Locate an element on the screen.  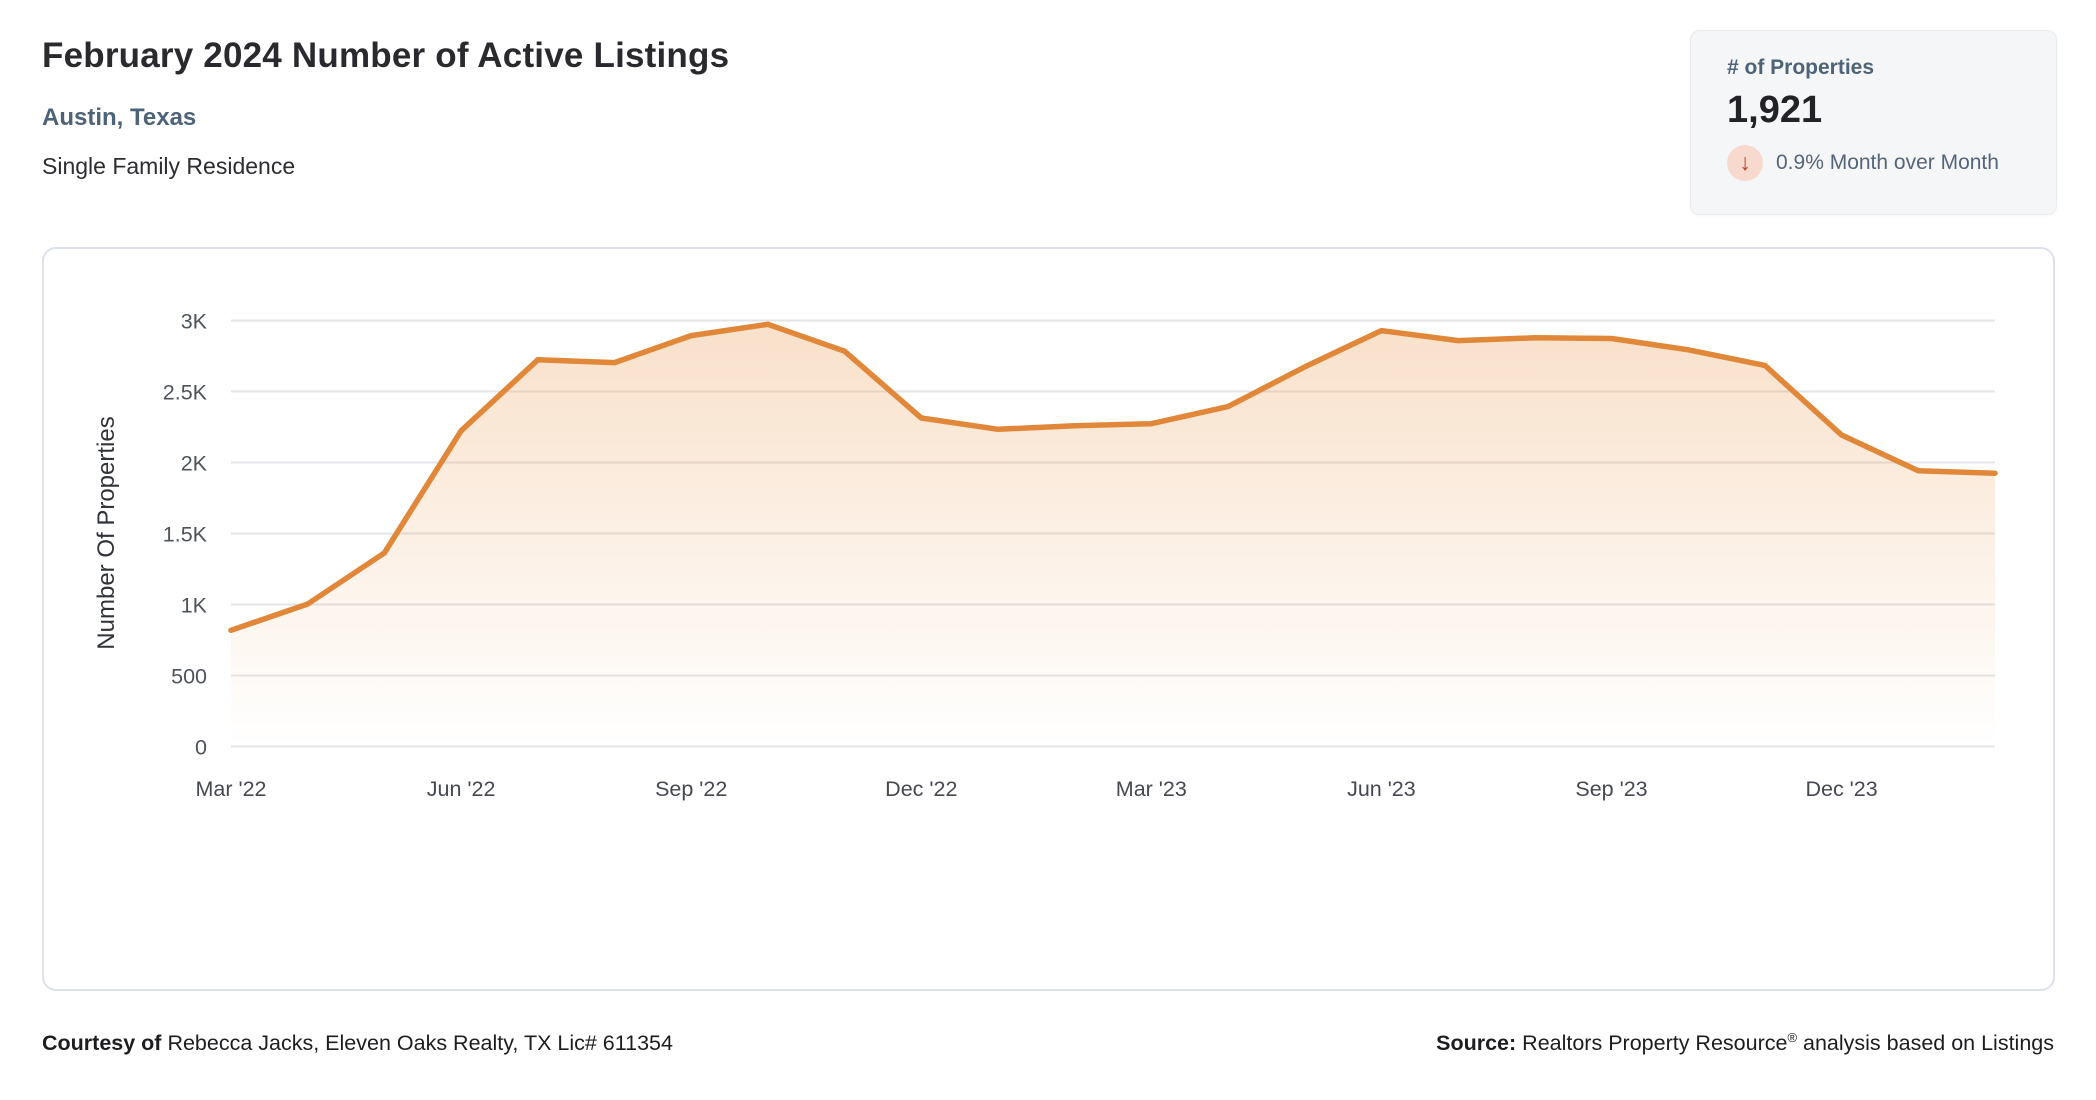
svg-text: Sep '22 is located at coordinates (691, 789).